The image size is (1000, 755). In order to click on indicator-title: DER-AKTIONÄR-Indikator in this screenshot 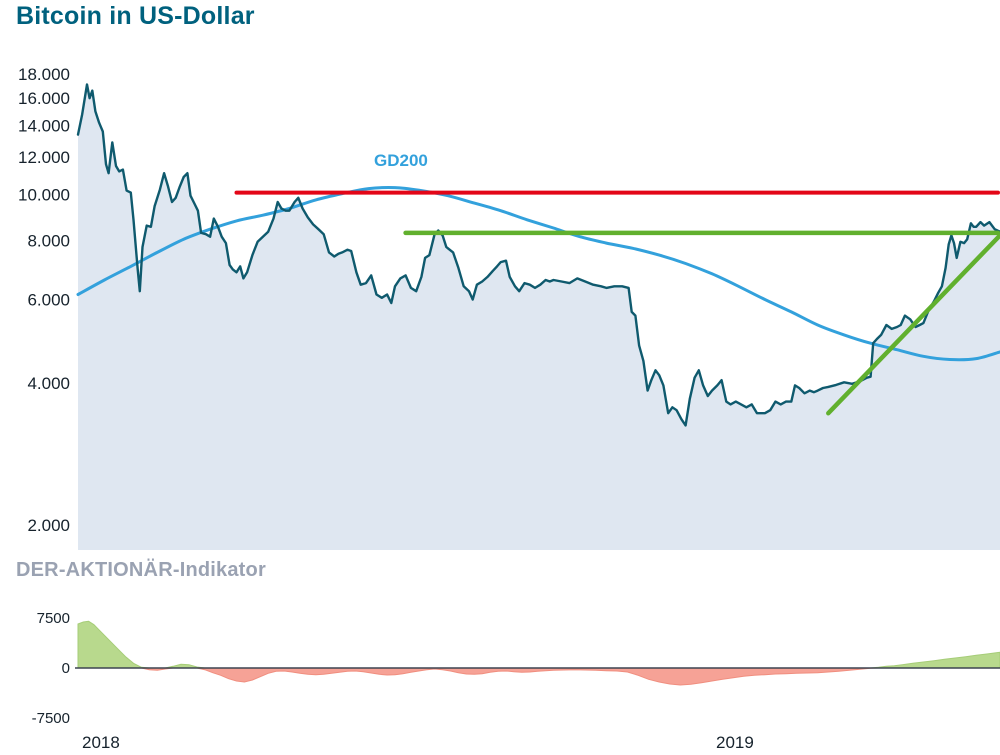, I will do `click(141, 570)`.